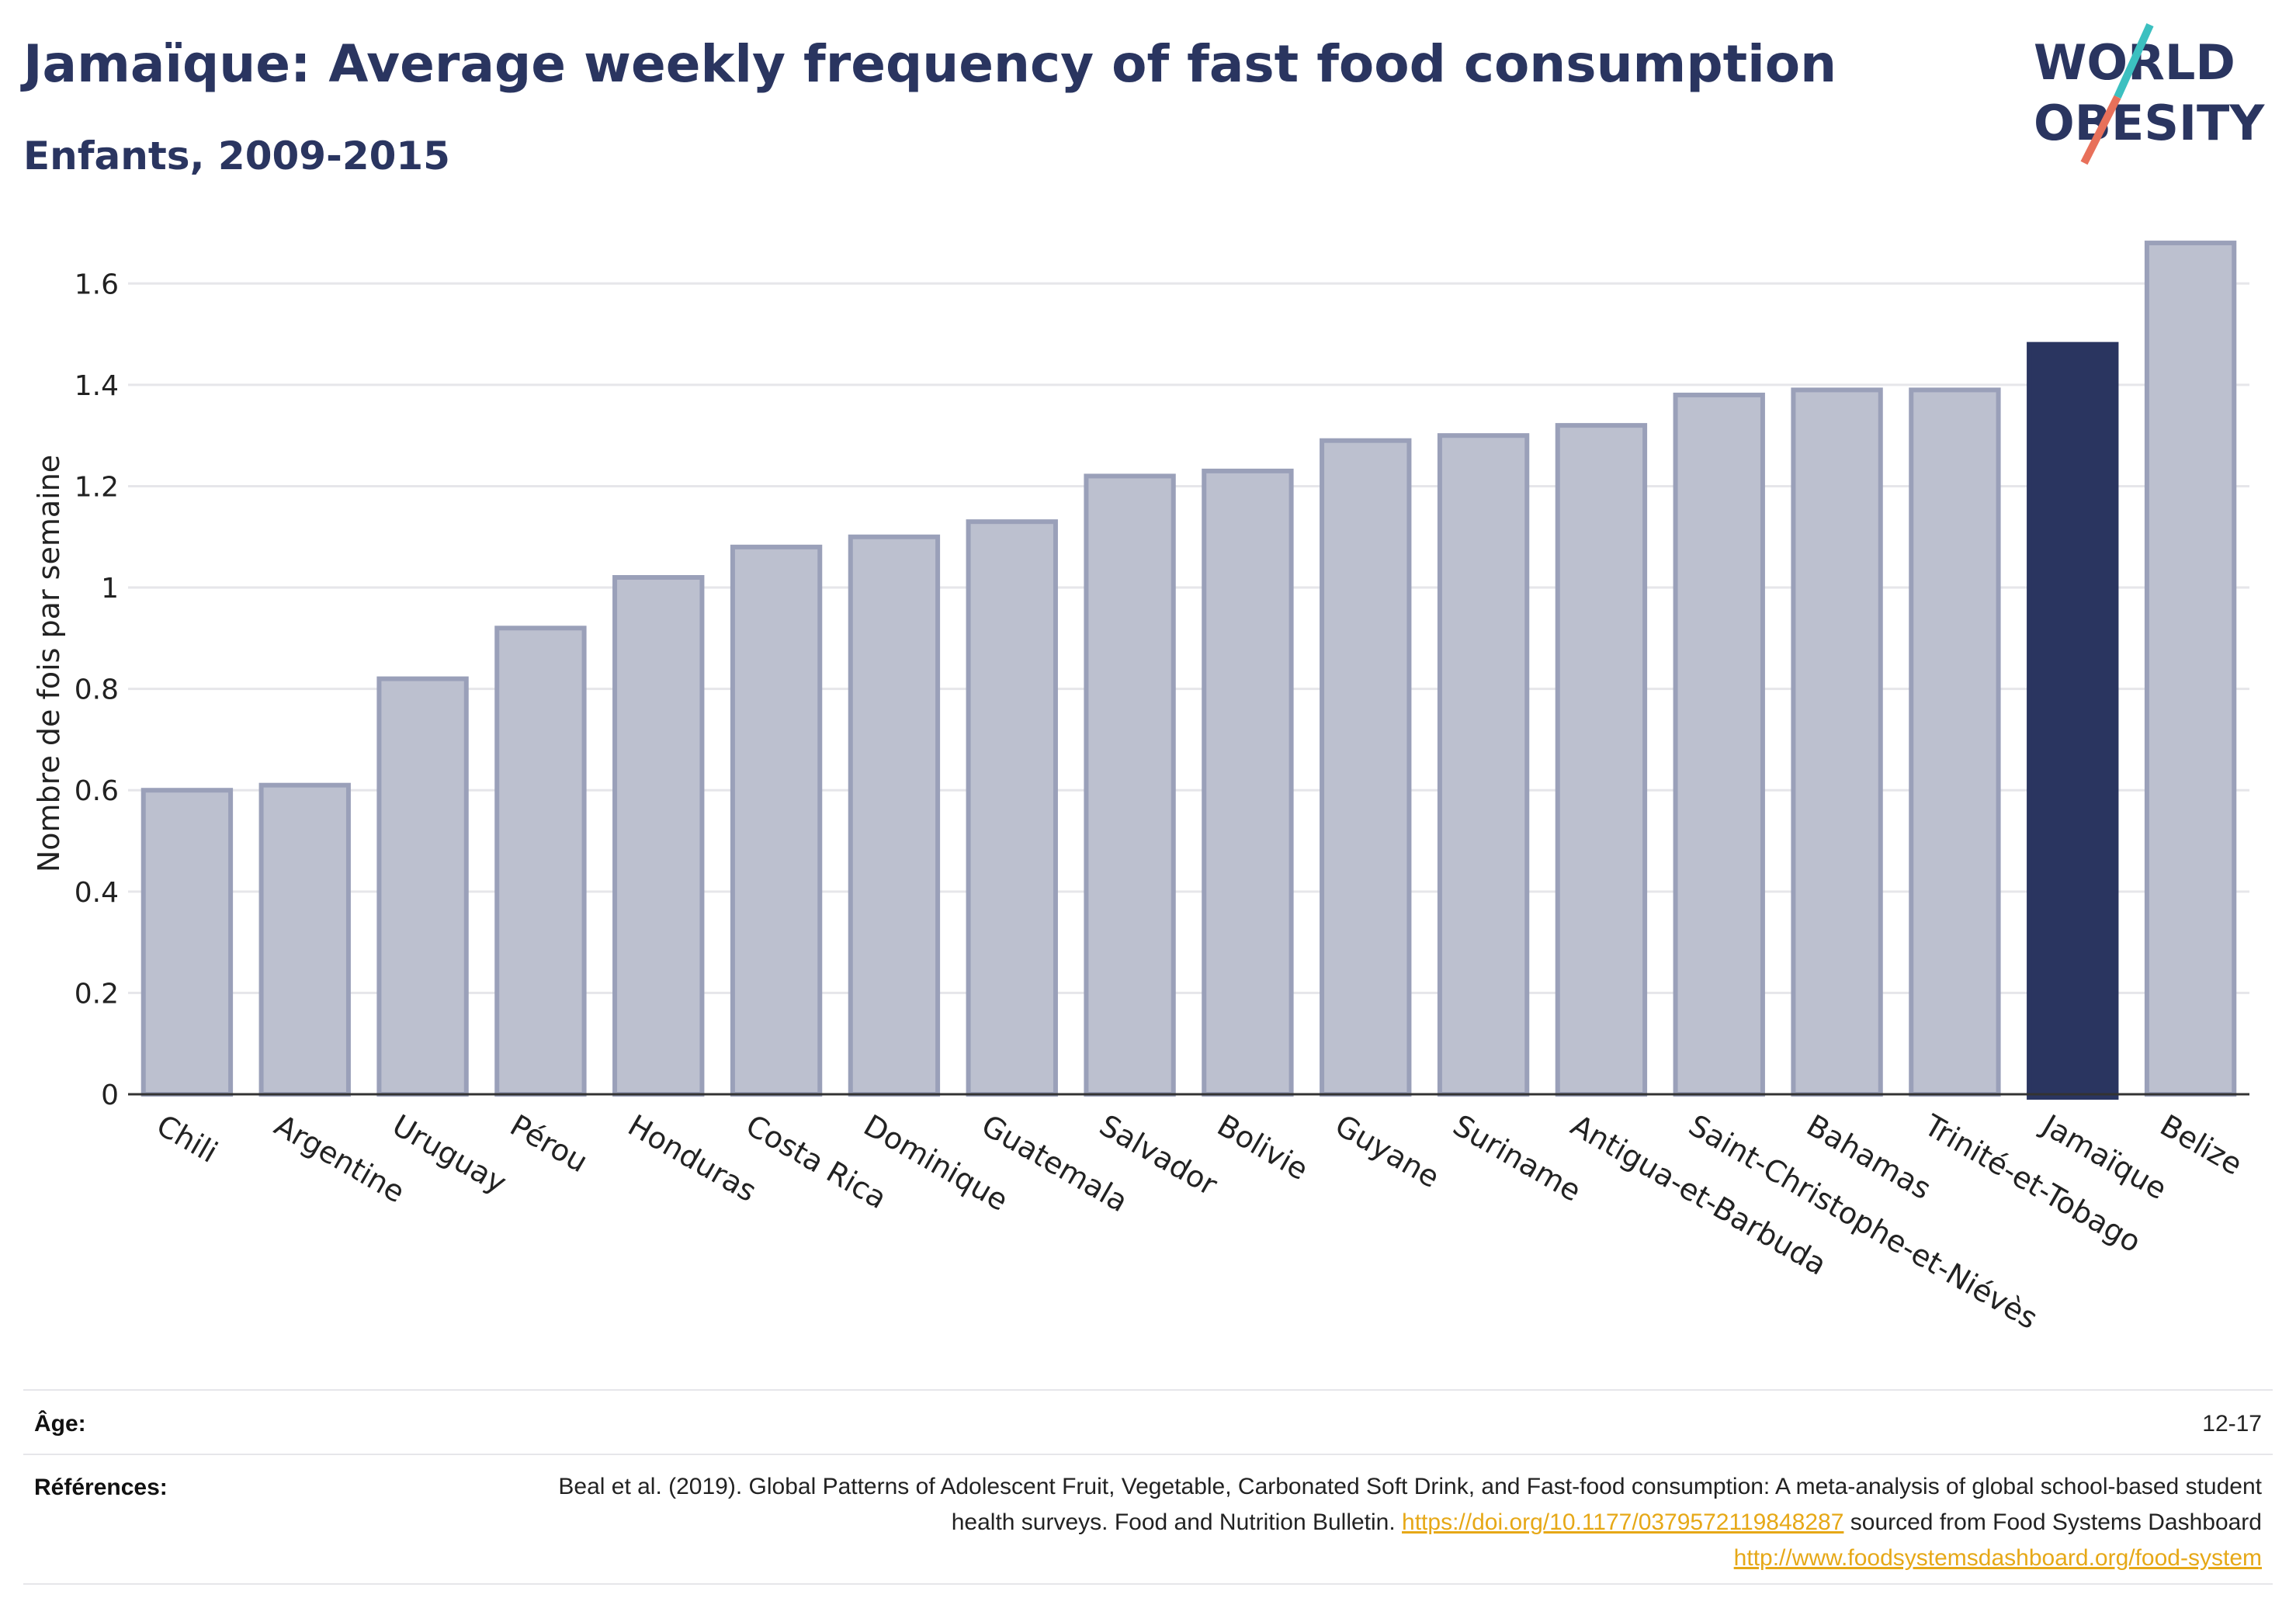  Describe the element at coordinates (658, 836) in the screenshot. I see `bar-honduras` at that location.